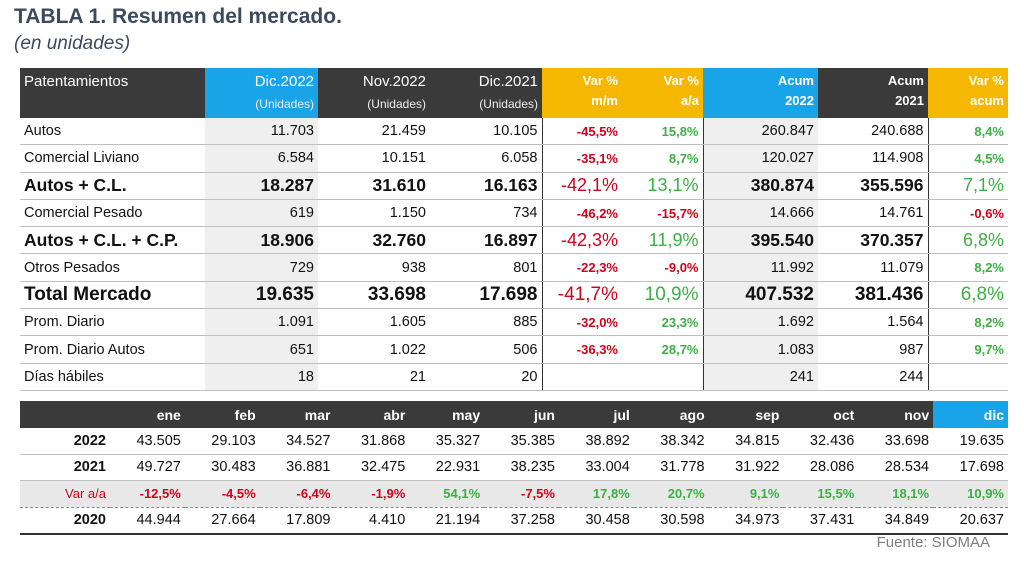  What do you see at coordinates (371, 494) in the screenshot?
I see `table-cell: -1,9%` at bounding box center [371, 494].